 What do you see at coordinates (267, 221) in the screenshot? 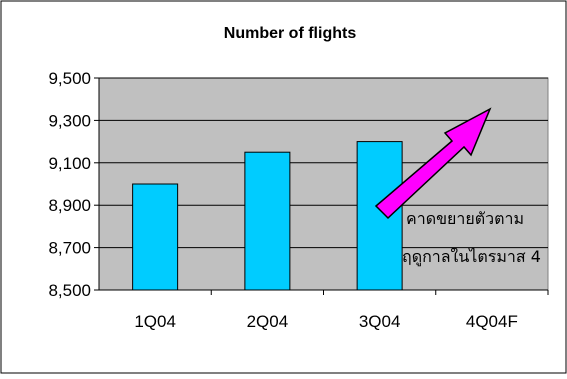
I see `bar-2Q04` at bounding box center [267, 221].